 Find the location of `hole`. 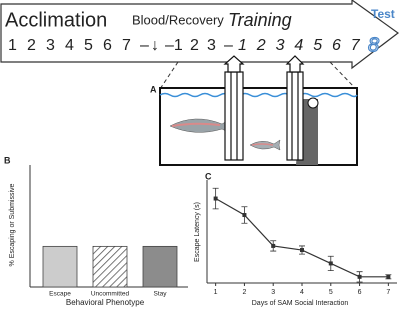

hole is located at coordinates (313, 103).